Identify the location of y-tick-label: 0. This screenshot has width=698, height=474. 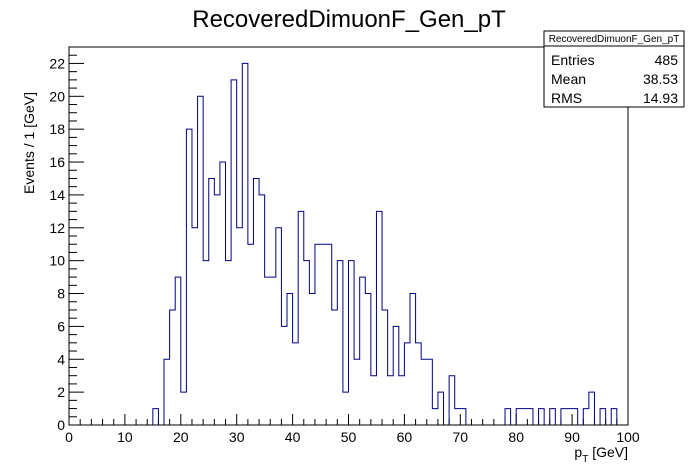
(61, 425).